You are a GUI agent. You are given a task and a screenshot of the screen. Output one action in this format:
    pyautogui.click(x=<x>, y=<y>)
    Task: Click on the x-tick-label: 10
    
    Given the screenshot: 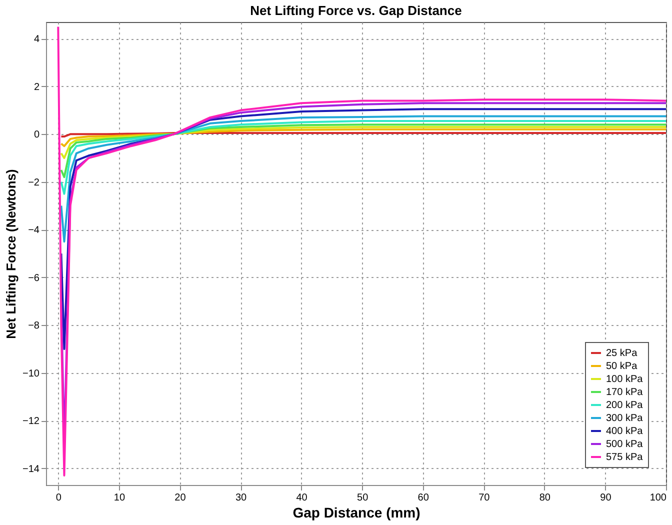 What is the action you would take?
    pyautogui.click(x=120, y=498)
    